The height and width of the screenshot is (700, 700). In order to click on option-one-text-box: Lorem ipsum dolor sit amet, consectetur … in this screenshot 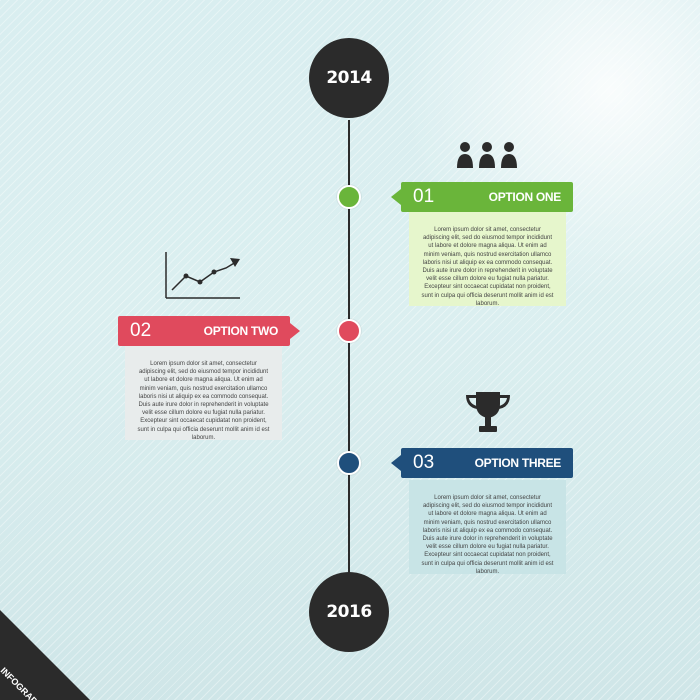, I will do `click(487, 259)`.